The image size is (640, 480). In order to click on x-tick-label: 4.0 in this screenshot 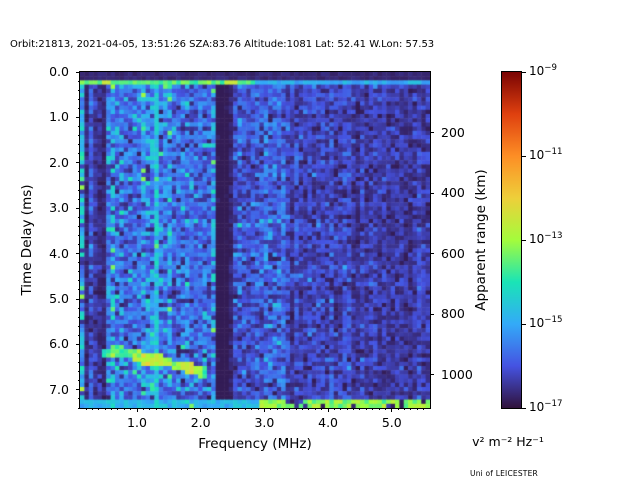, I will do `click(328, 422)`.